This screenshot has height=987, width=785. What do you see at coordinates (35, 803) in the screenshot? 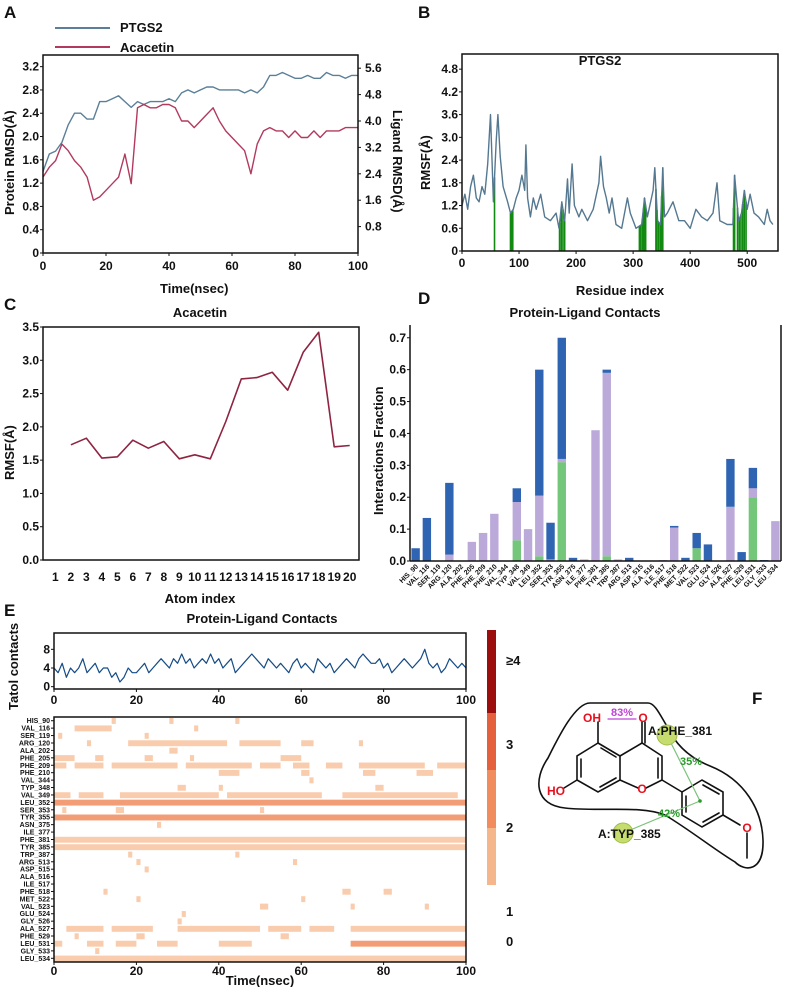
I see `residue-label: LEU_352` at bounding box center [35, 803].